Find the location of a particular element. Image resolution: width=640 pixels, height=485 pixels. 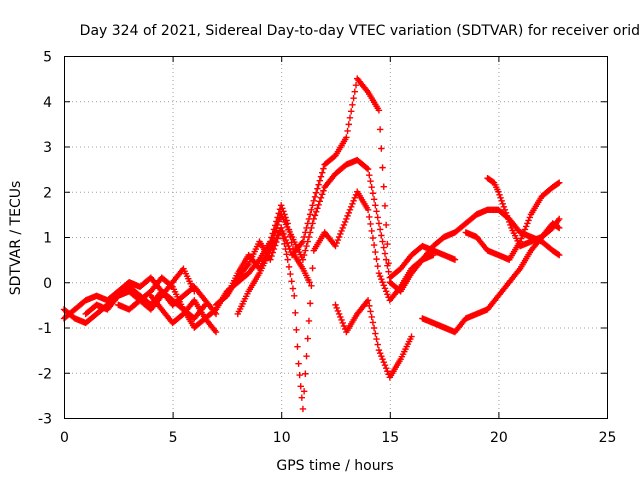

y-tick-label: 4 is located at coordinates (47, 103).